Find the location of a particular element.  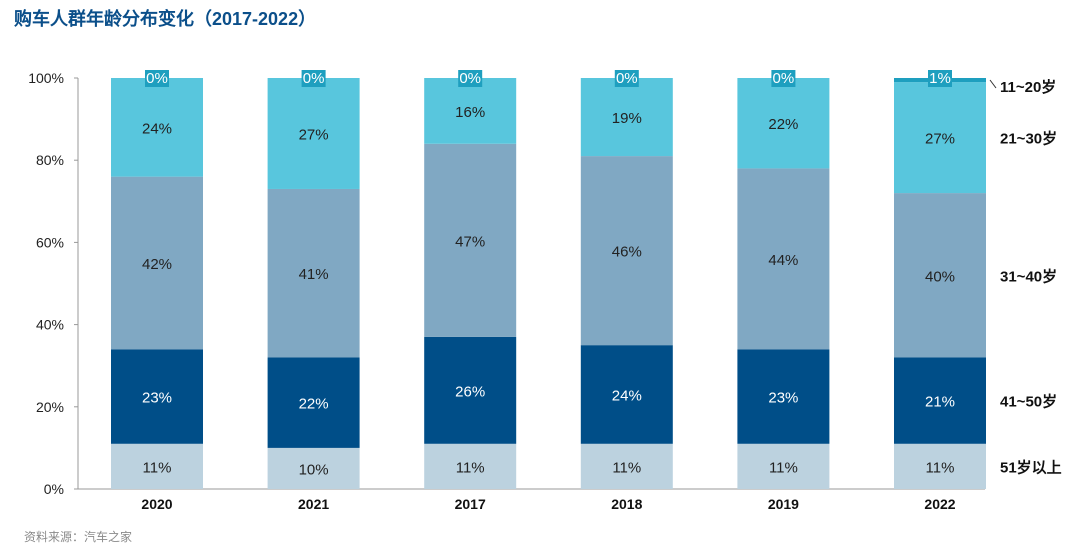

x-tick-label: 2018 is located at coordinates (626, 504).